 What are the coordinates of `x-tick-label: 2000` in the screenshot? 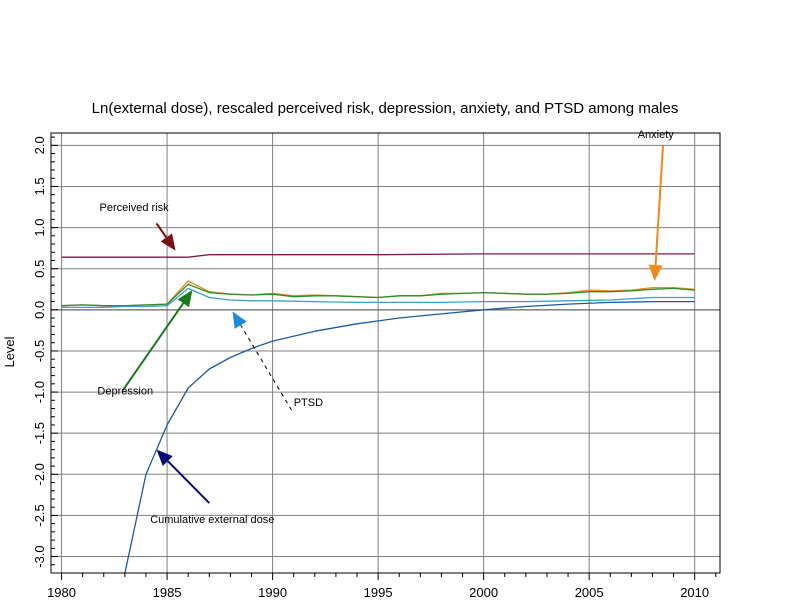 It's located at (483, 592).